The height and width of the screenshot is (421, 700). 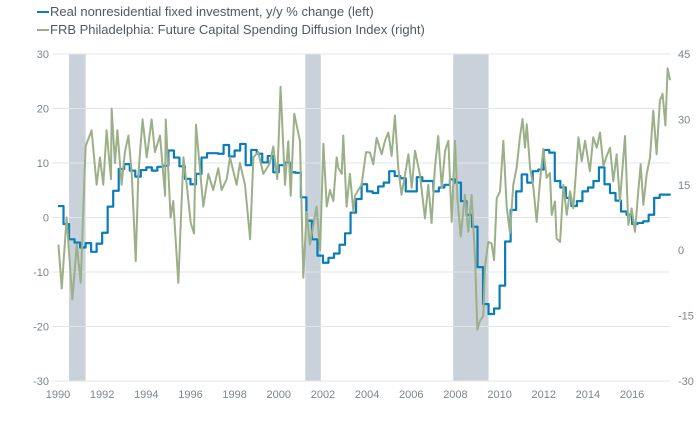 I want to click on left-axis-tick-label: 0, so click(x=46, y=219).